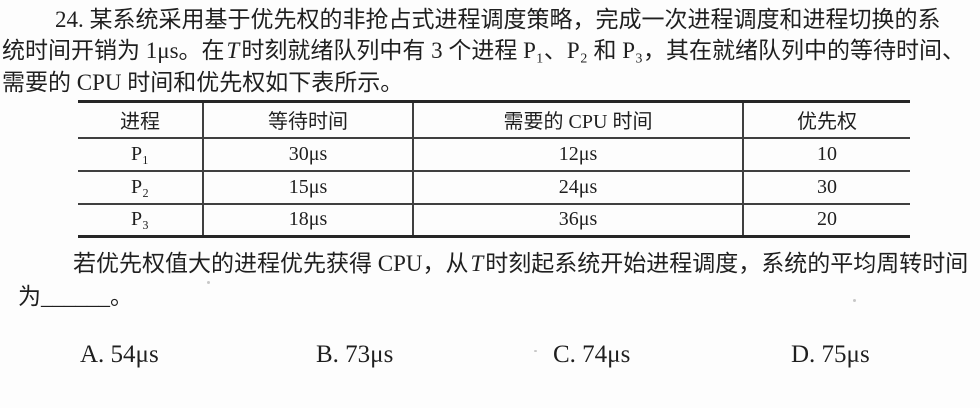  I want to click on question-paragraph-line-3: 需要的 CPU 时间和优先权如下表所示。, so click(203, 82).